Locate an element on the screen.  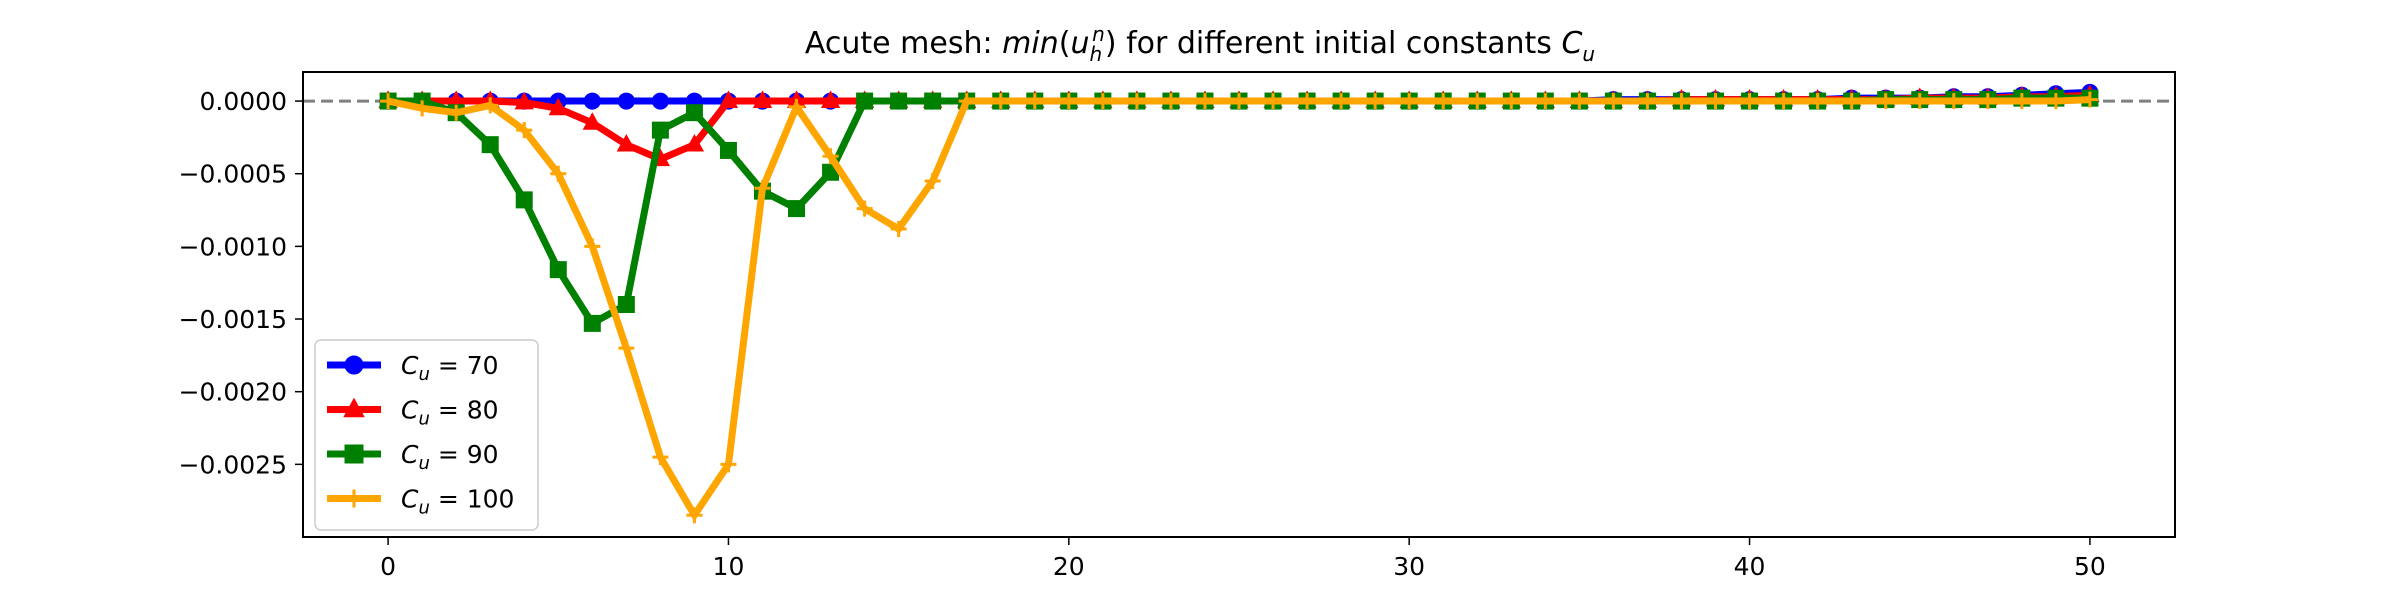
x-tick-label: 40 is located at coordinates (1750, 566).